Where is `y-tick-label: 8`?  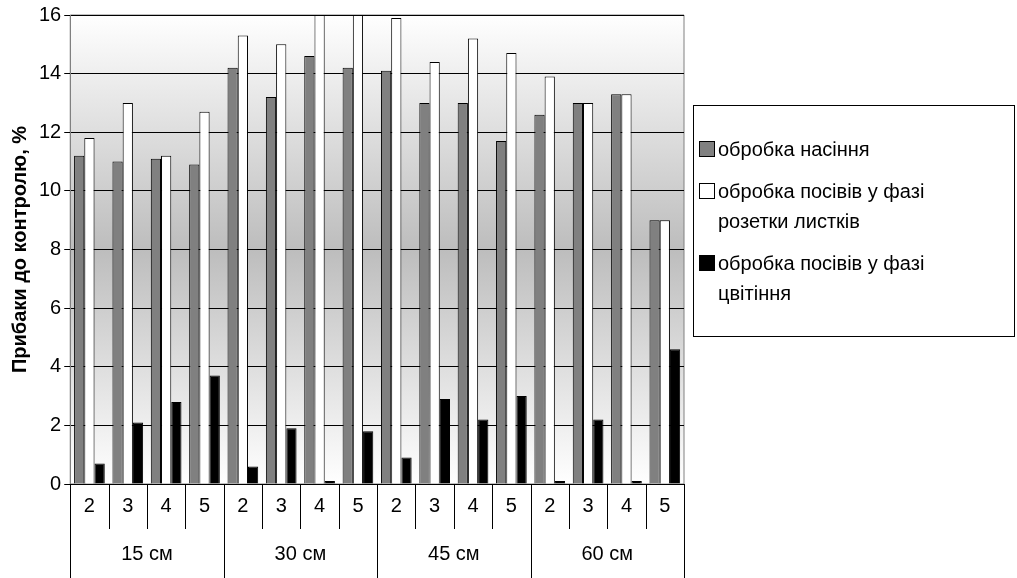
y-tick-label: 8 is located at coordinates (56, 248).